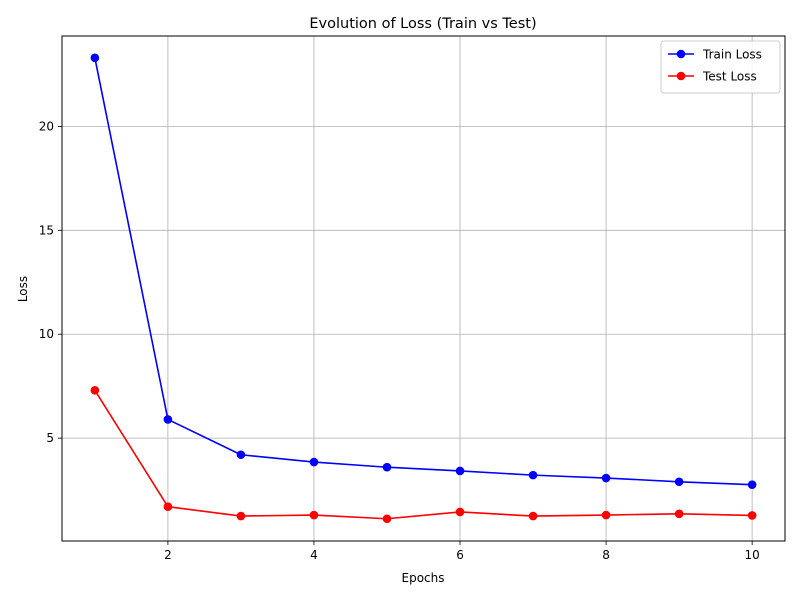  Describe the element at coordinates (720, 67) in the screenshot. I see `chart-legend: Train Loss Test Loss` at that location.